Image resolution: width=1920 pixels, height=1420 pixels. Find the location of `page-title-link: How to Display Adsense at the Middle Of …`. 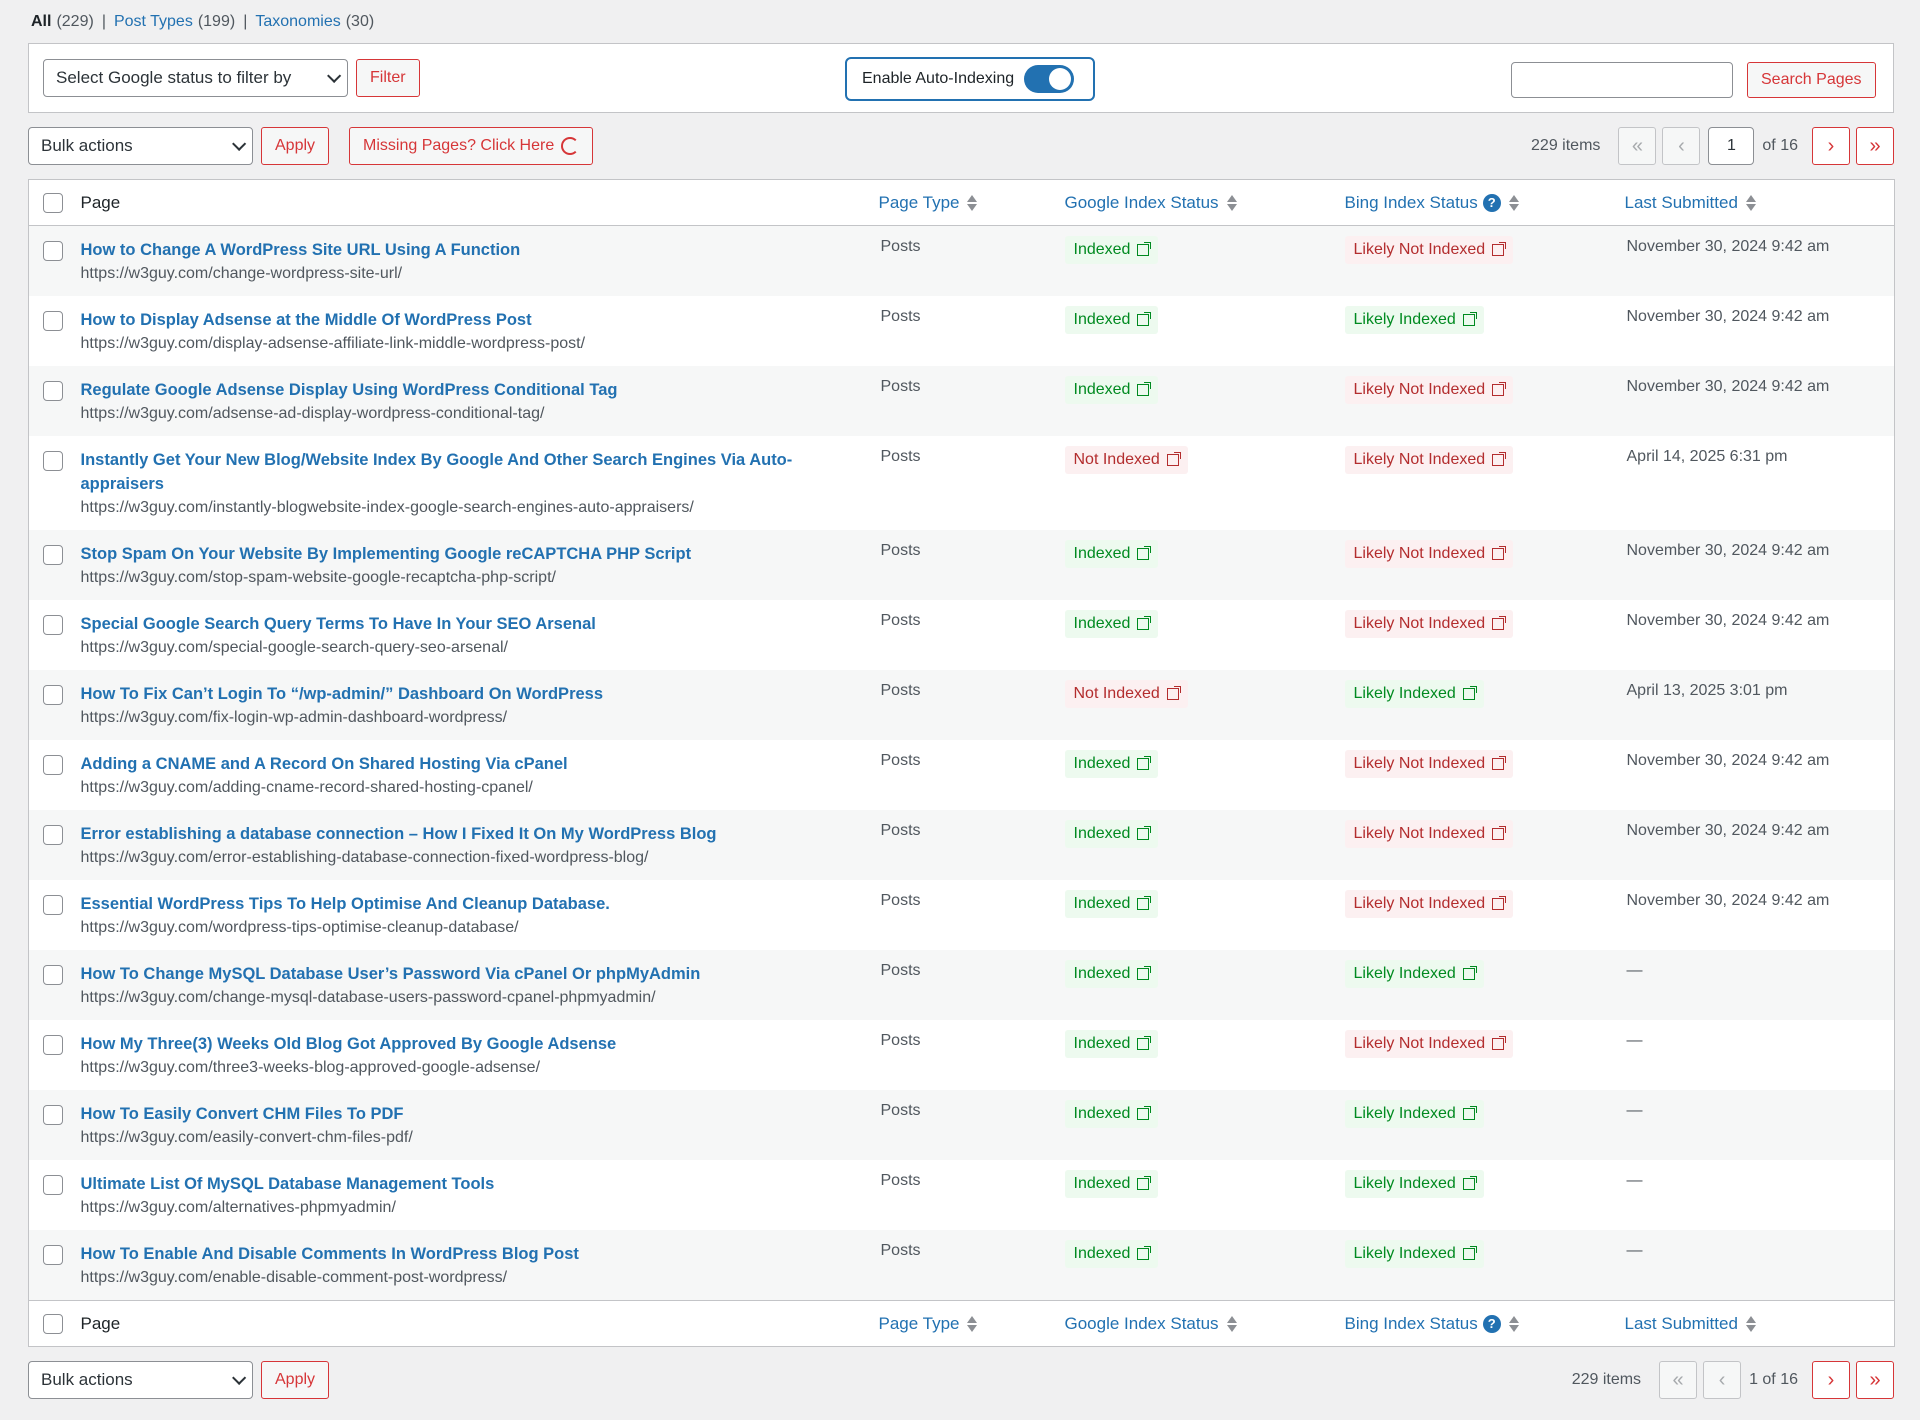

page-title-link: How to Display Adsense at the Middle Of … is located at coordinates (306, 320).